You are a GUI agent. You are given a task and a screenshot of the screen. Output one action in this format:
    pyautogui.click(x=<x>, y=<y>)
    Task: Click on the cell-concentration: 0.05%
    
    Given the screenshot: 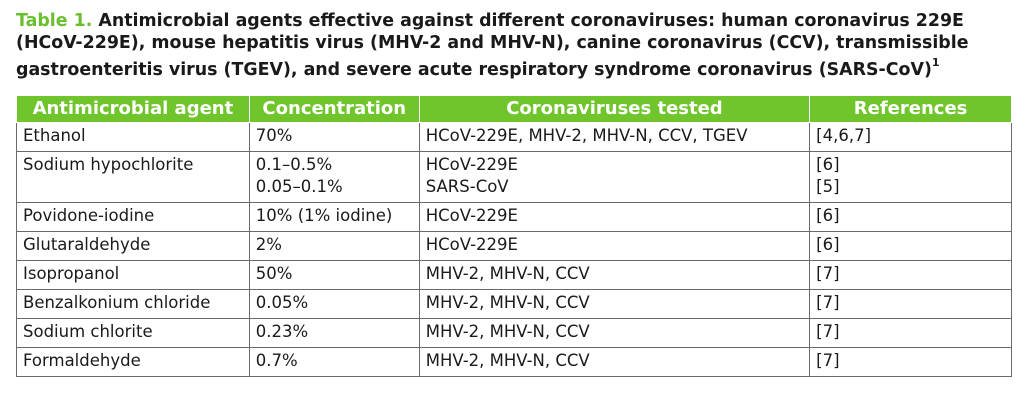 What is the action you would take?
    pyautogui.click(x=334, y=303)
    